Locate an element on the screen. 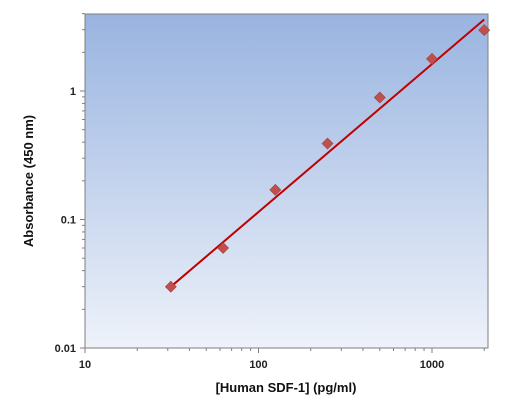  x-tick-label: 100 is located at coordinates (258, 365).